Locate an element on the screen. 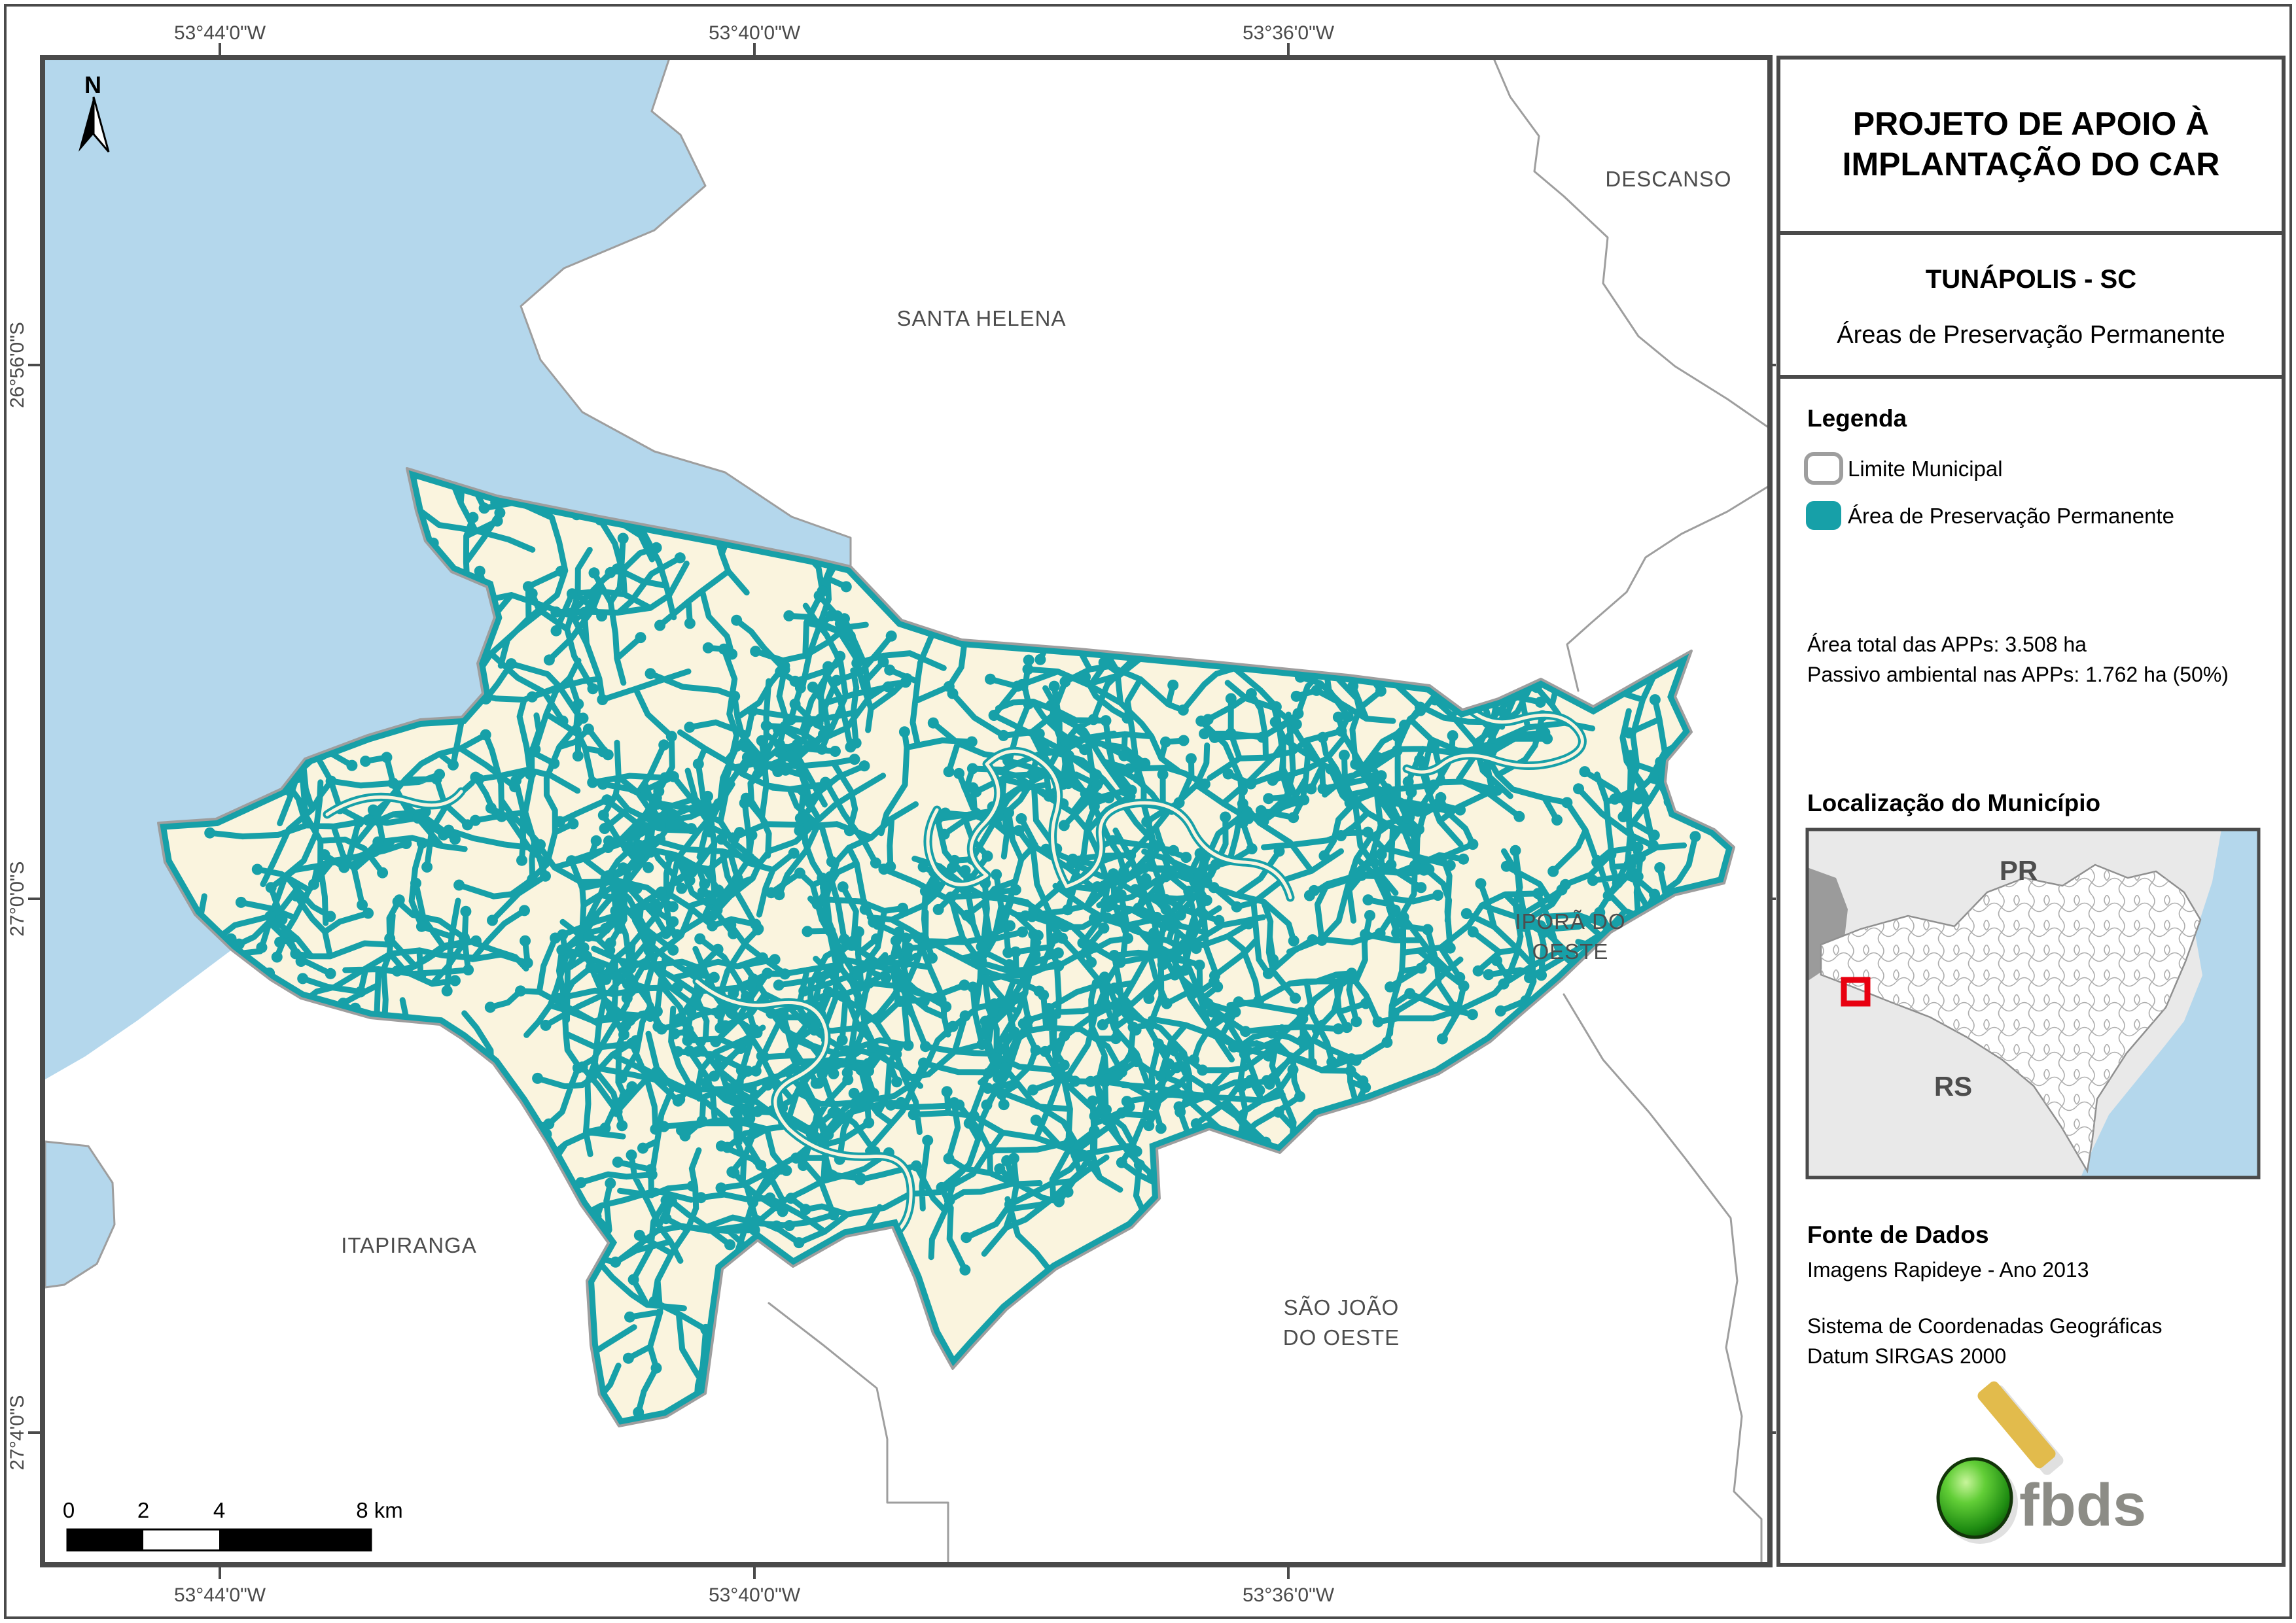 The image size is (2296, 1623). scale-label-8km: 8 km is located at coordinates (379, 1510).